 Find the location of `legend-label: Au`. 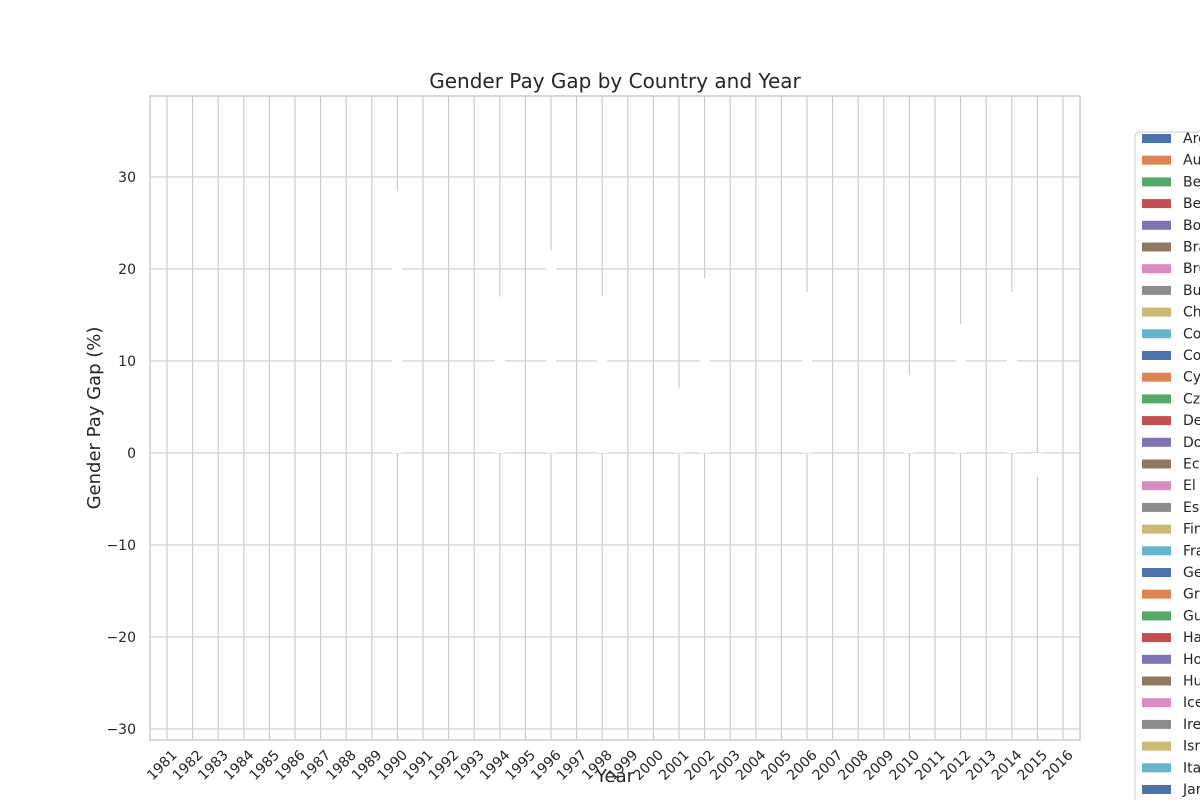

legend-label: Au is located at coordinates (1191, 161).